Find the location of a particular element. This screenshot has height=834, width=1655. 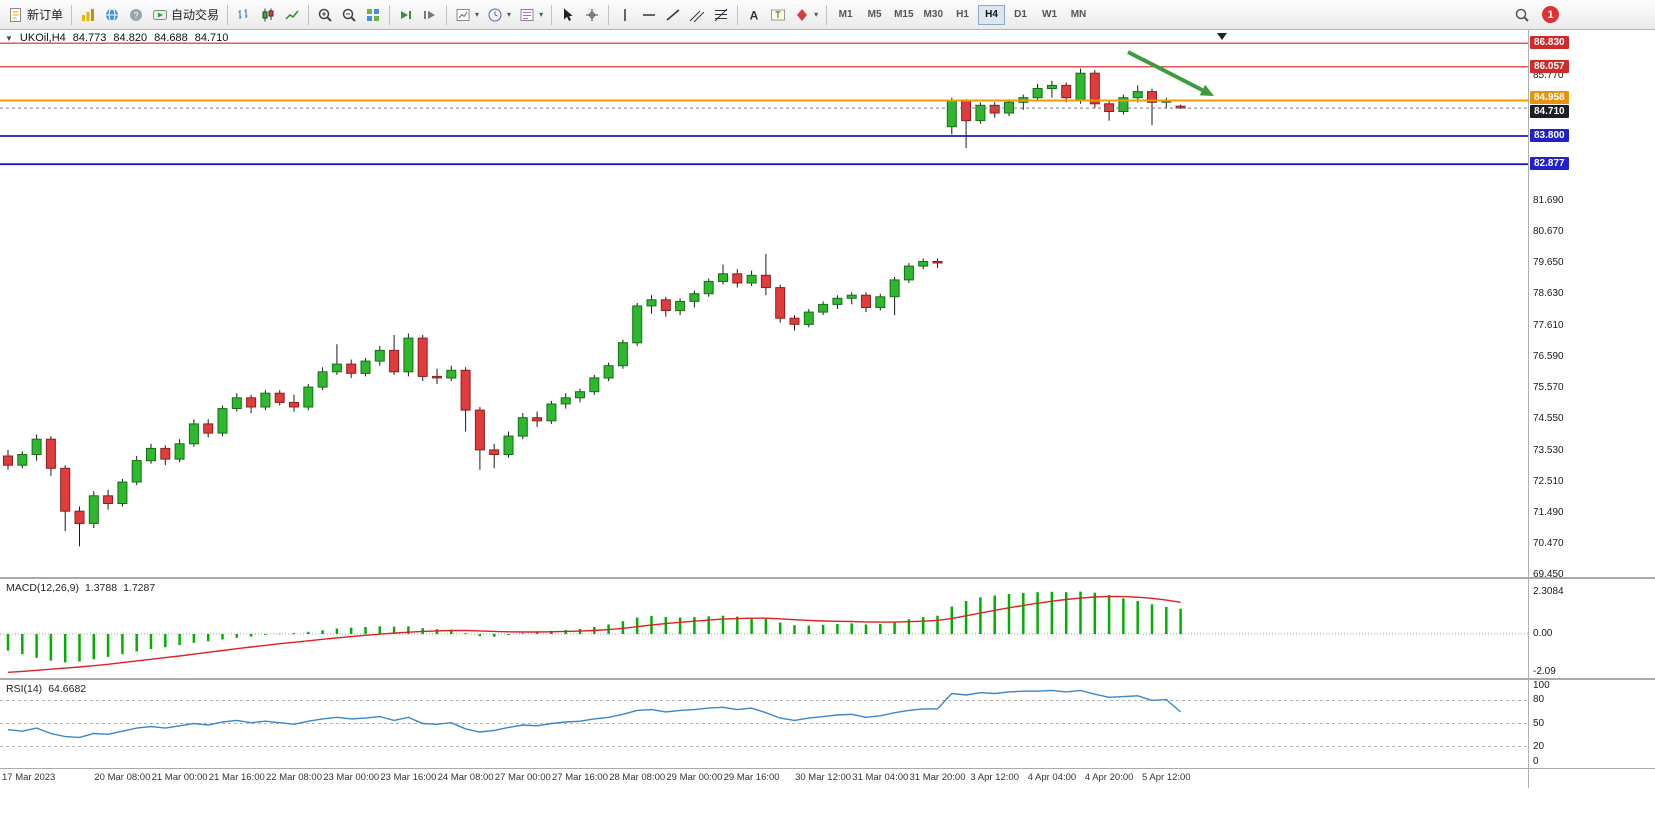

timeframe-m1-button: M1 is located at coordinates (845, 15).